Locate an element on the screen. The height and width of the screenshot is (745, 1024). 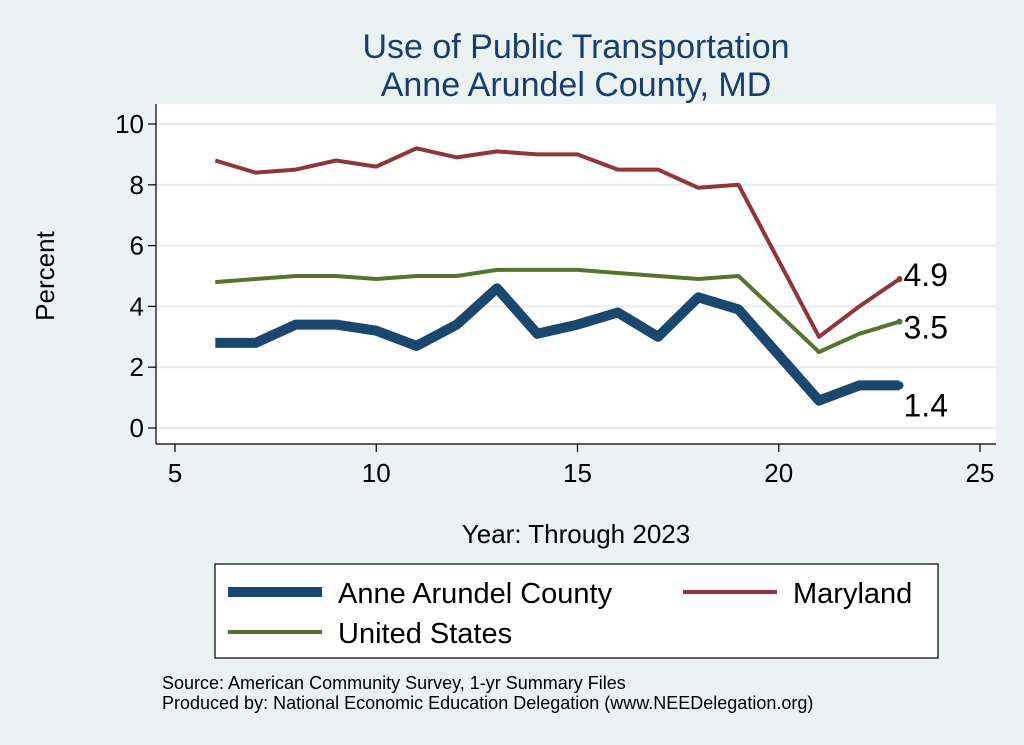
y-ticks: 0 2 4 6 8 10 is located at coordinates (135, 276).